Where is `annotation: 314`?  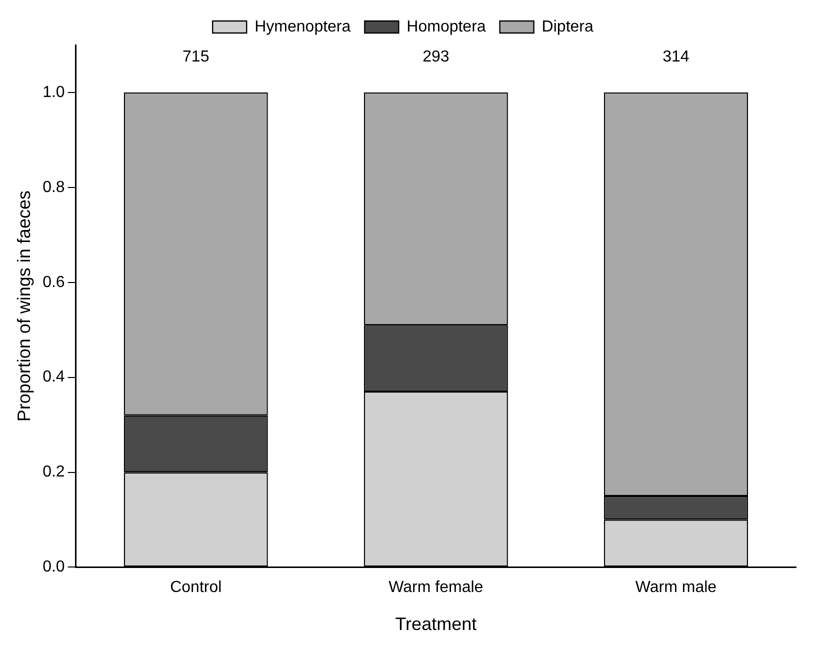
annotation: 314 is located at coordinates (676, 57).